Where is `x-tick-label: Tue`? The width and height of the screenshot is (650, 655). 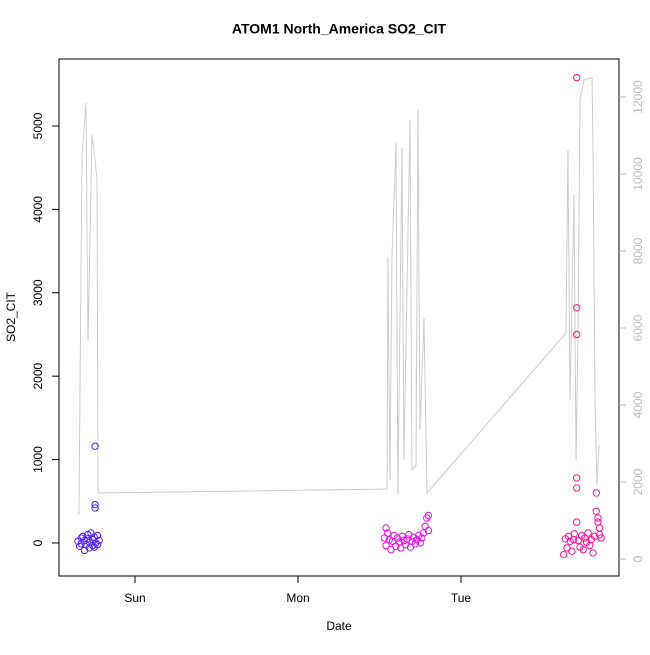
x-tick-label: Tue is located at coordinates (461, 598).